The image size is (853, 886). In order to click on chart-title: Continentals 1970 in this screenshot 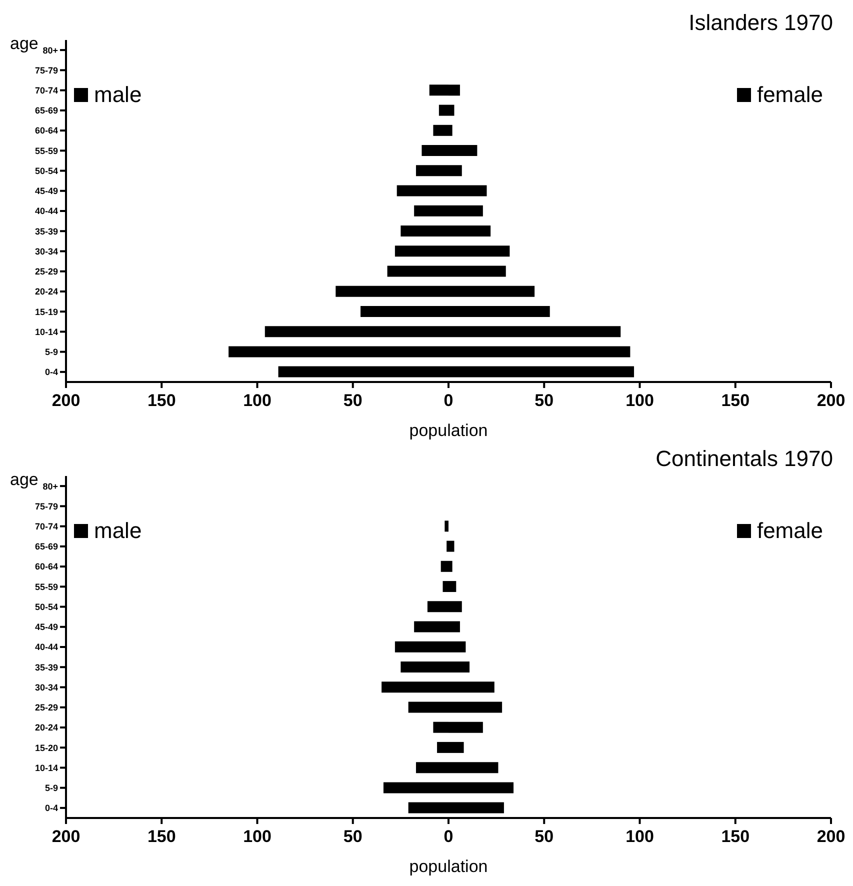, I will do `click(744, 459)`.